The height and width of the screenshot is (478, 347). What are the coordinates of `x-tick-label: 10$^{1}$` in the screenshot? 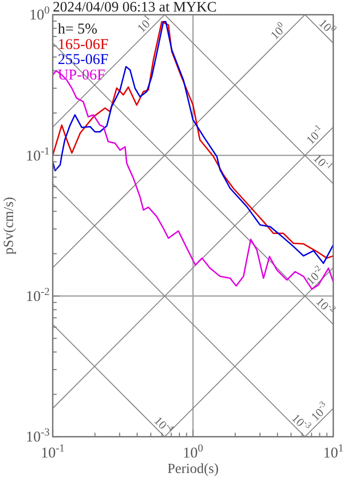 It's located at (333, 452).